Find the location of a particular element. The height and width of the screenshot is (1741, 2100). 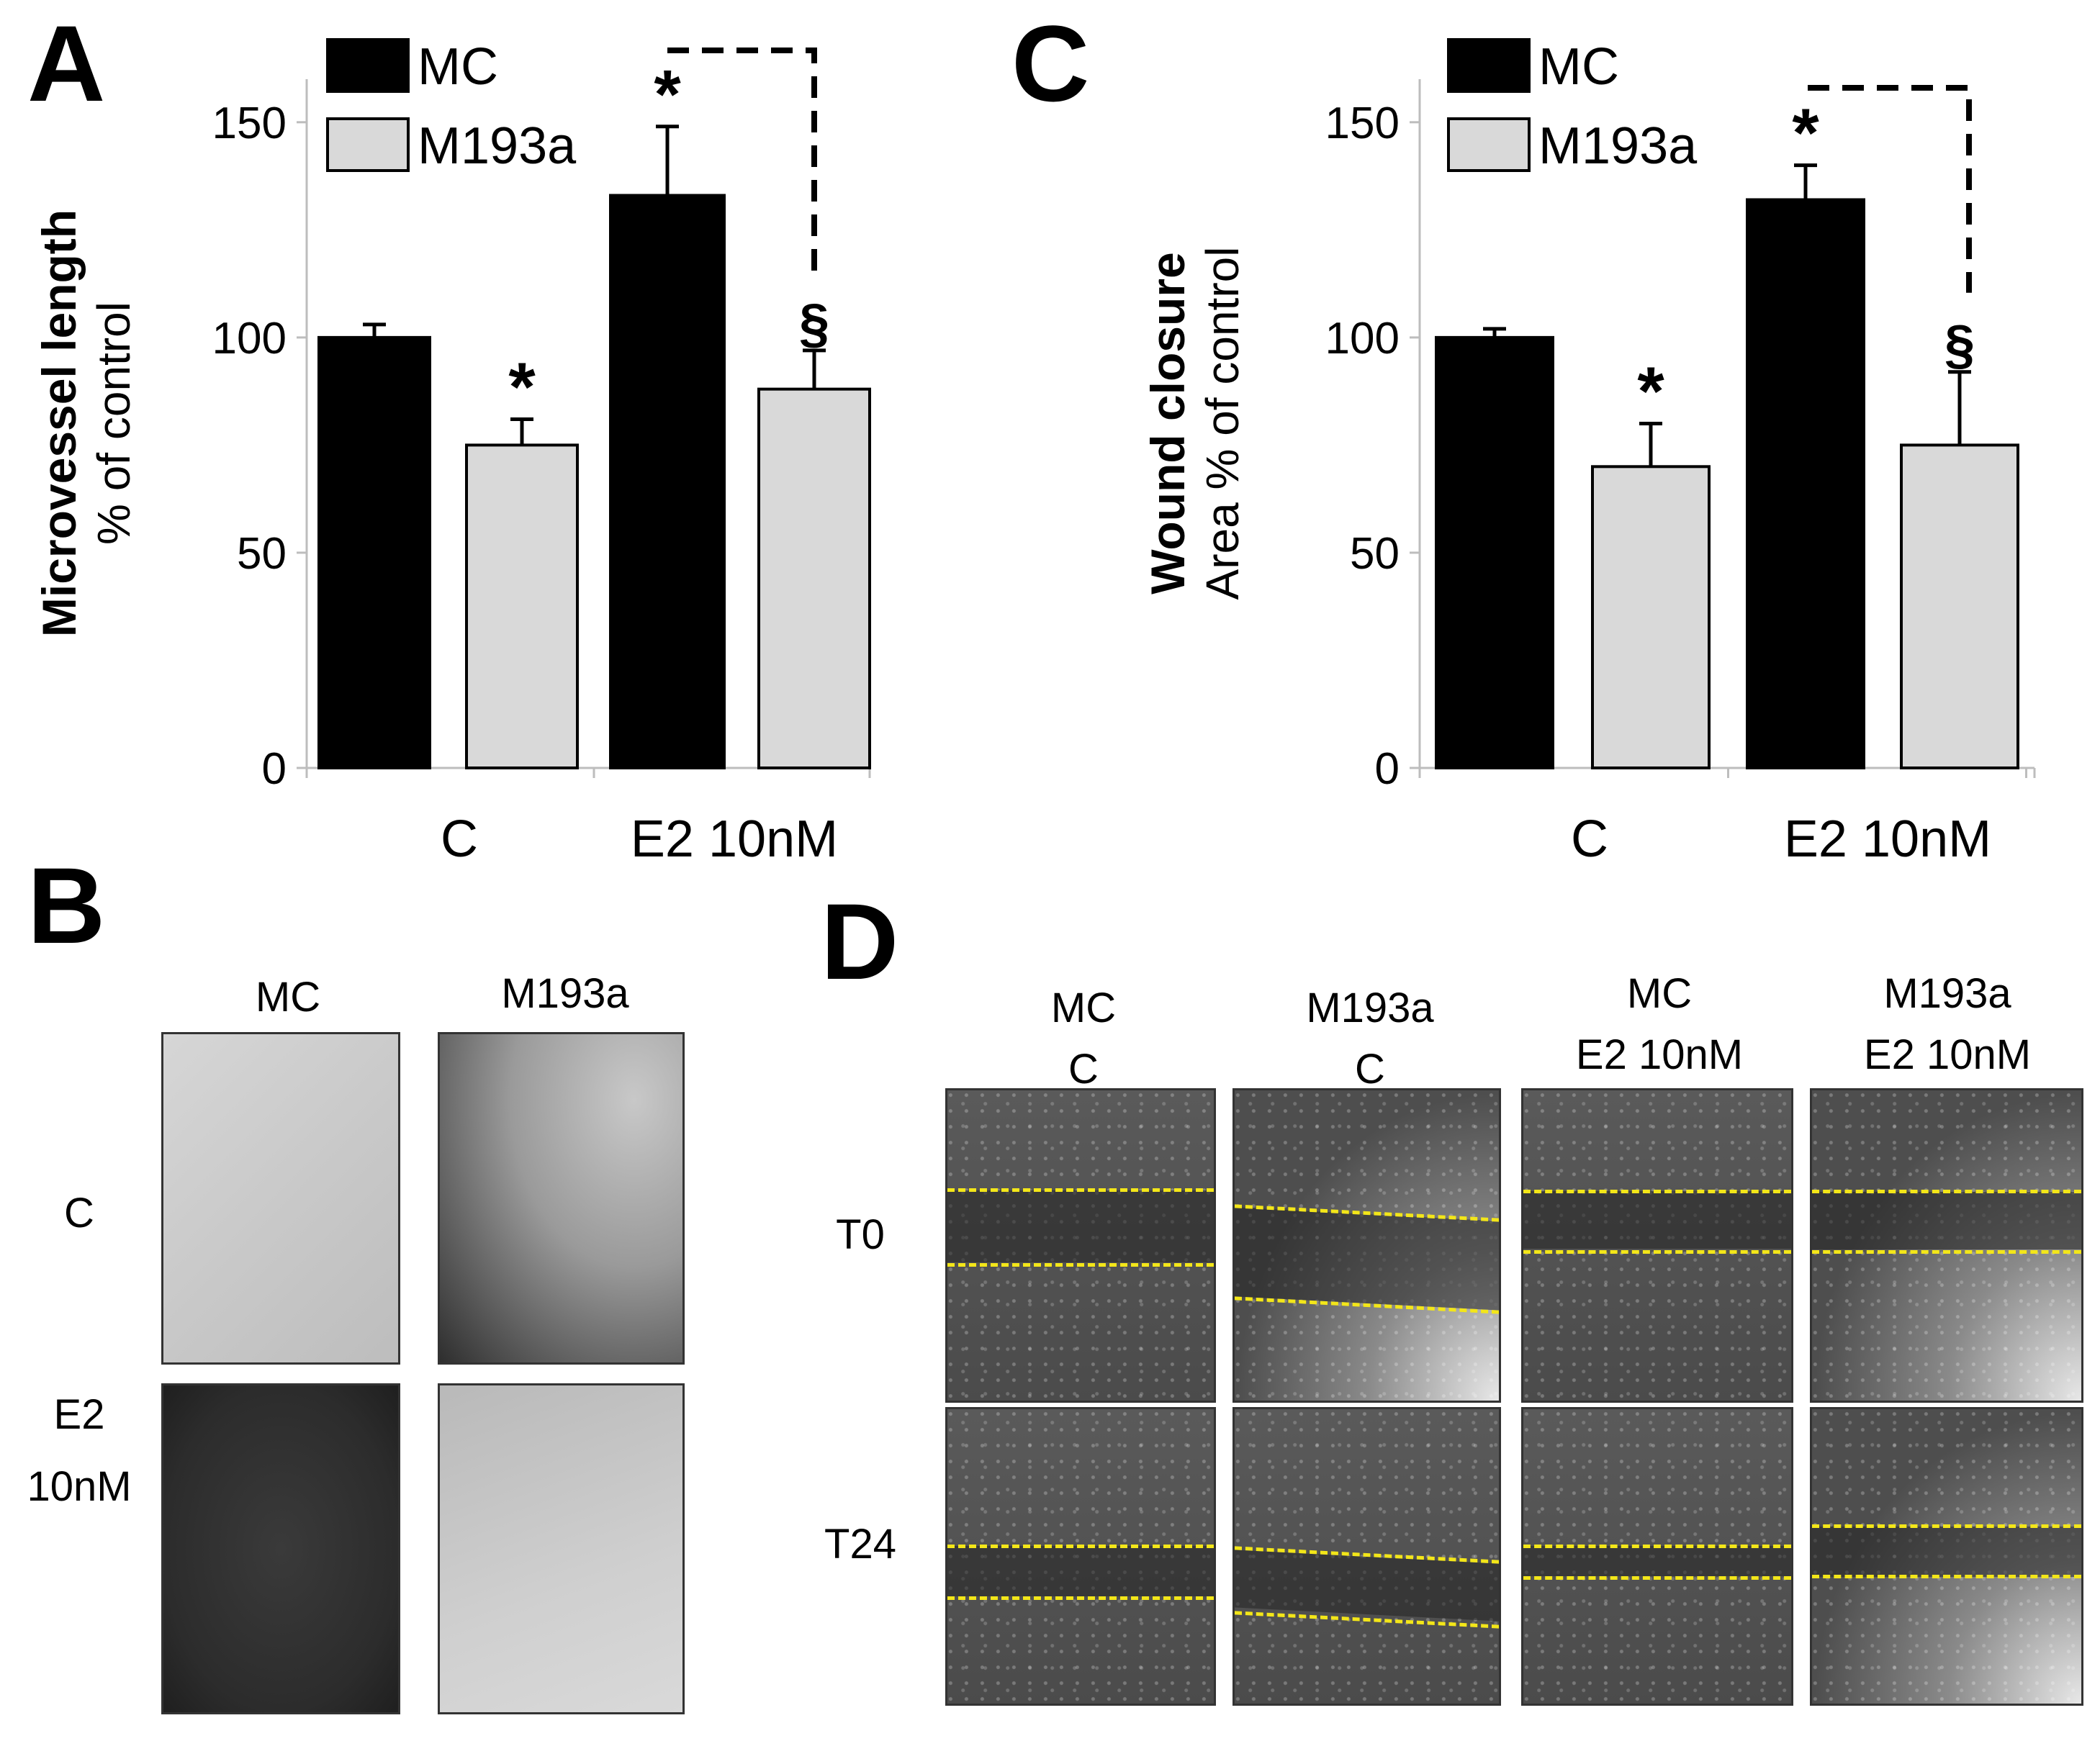

panel-label-c: C is located at coordinates (1050, 63).